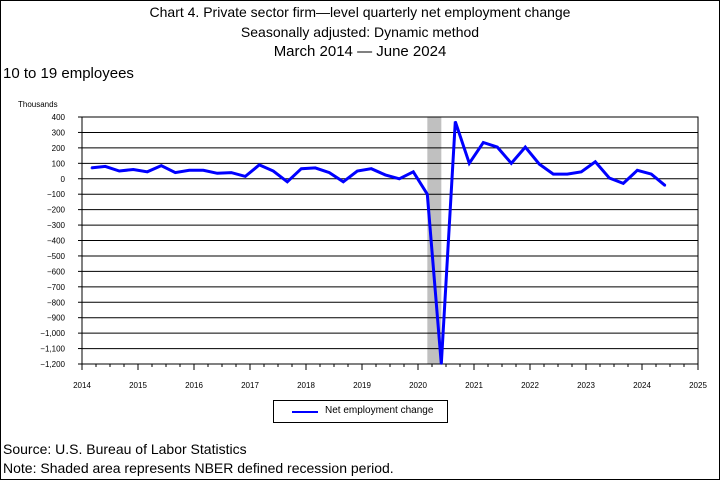 Image resolution: width=720 pixels, height=480 pixels. Describe the element at coordinates (360, 51) in the screenshot. I see `chart-title-line-3: March 2014 — June 2024` at that location.